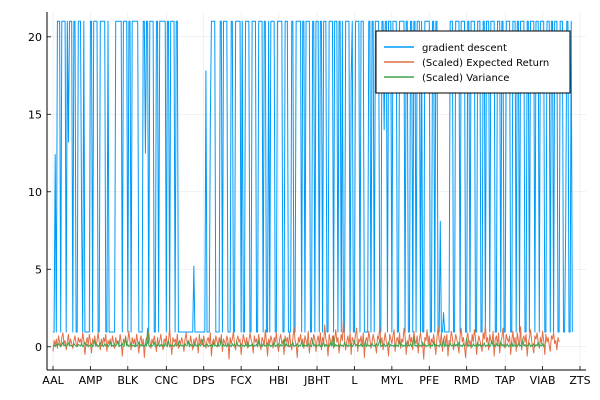  Describe the element at coordinates (204, 380) in the screenshot. I see `x-tick-label: DPS` at that location.